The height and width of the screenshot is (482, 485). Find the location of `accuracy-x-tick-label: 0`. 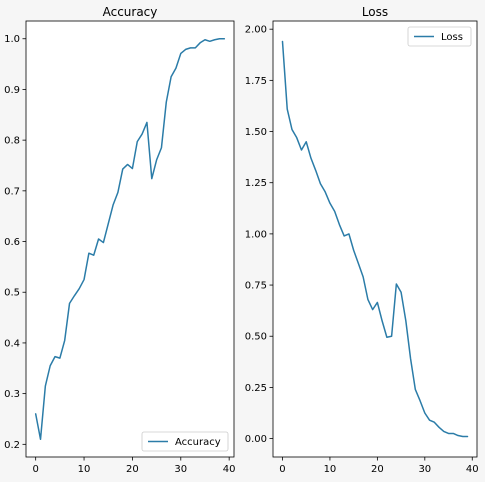

accuracy-x-tick-label: 0 is located at coordinates (35, 469).